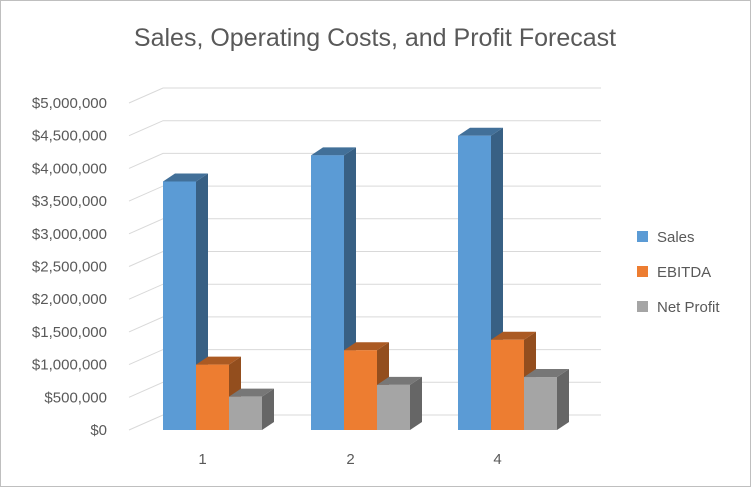 This screenshot has height=487, width=751. I want to click on x-tick-label: 2, so click(350, 459).